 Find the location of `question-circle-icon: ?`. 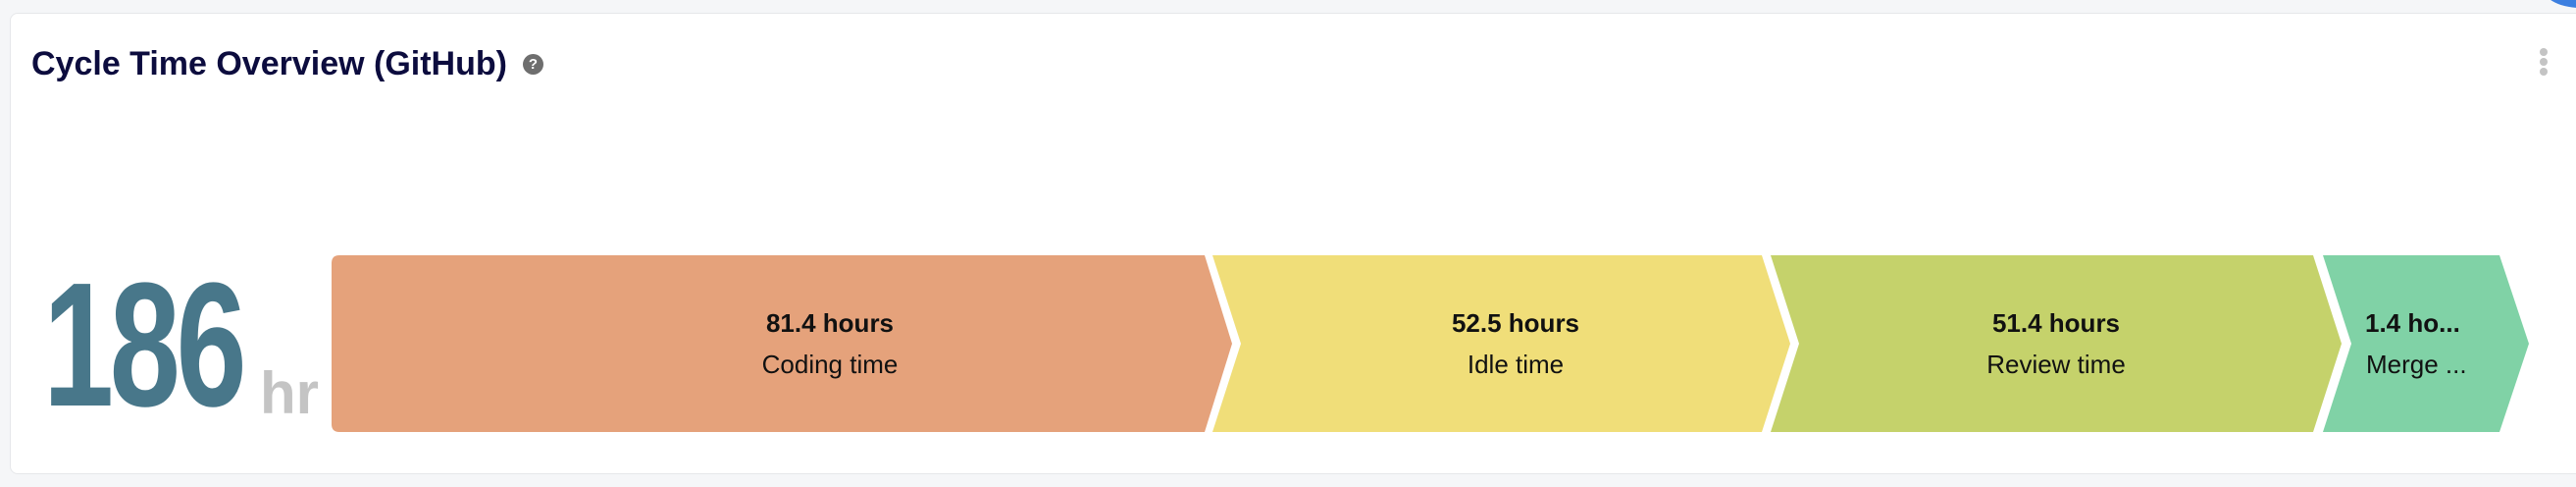

question-circle-icon: ? is located at coordinates (532, 64).